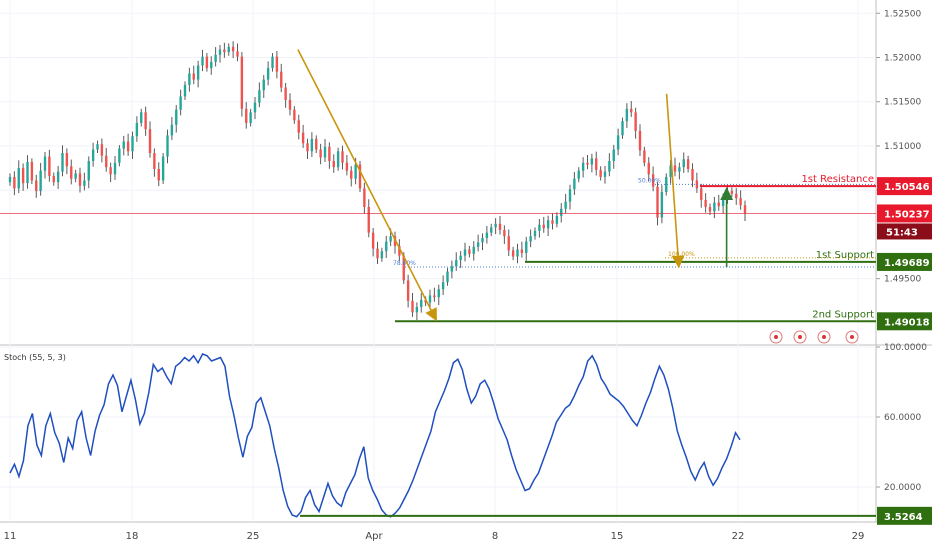 Image resolution: width=932 pixels, height=554 pixels. Describe the element at coordinates (902, 488) in the screenshot. I see `stoch-tick-label: 20.0000` at that location.